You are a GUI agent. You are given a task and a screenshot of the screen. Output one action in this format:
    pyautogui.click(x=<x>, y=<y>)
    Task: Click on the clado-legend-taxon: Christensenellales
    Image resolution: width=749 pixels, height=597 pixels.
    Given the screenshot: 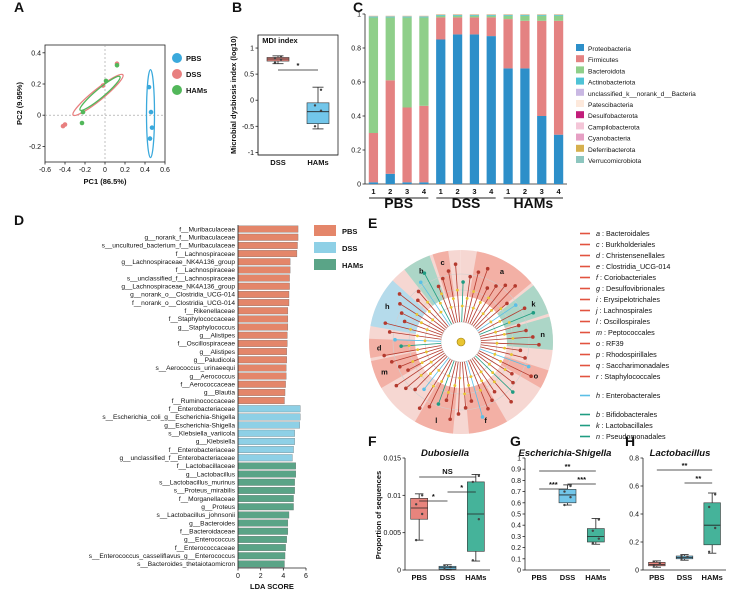 What is the action you would take?
    pyautogui.click(x=635, y=255)
    